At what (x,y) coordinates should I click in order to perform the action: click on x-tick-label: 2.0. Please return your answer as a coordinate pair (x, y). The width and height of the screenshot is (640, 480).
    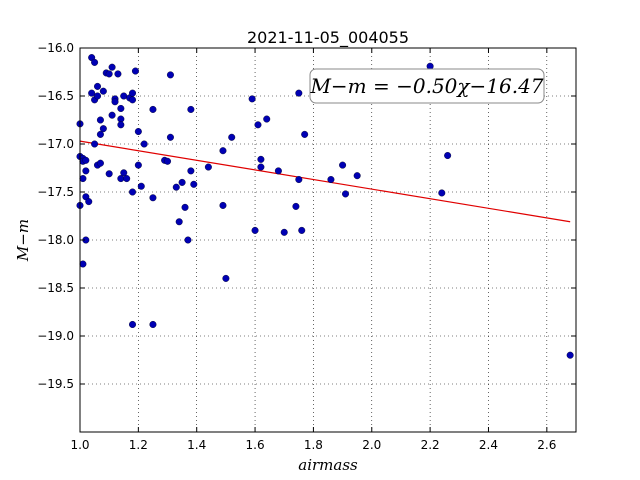
    Looking at the image, I should click on (371, 445).